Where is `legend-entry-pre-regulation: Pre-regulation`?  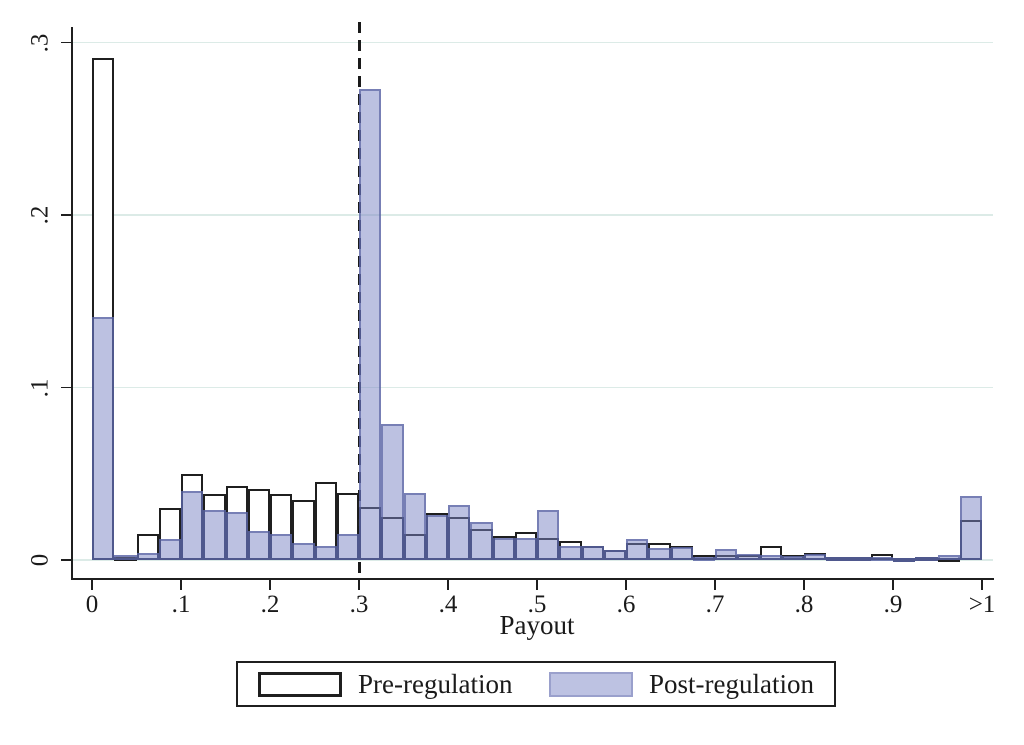 legend-entry-pre-regulation: Pre-regulation is located at coordinates (385, 683).